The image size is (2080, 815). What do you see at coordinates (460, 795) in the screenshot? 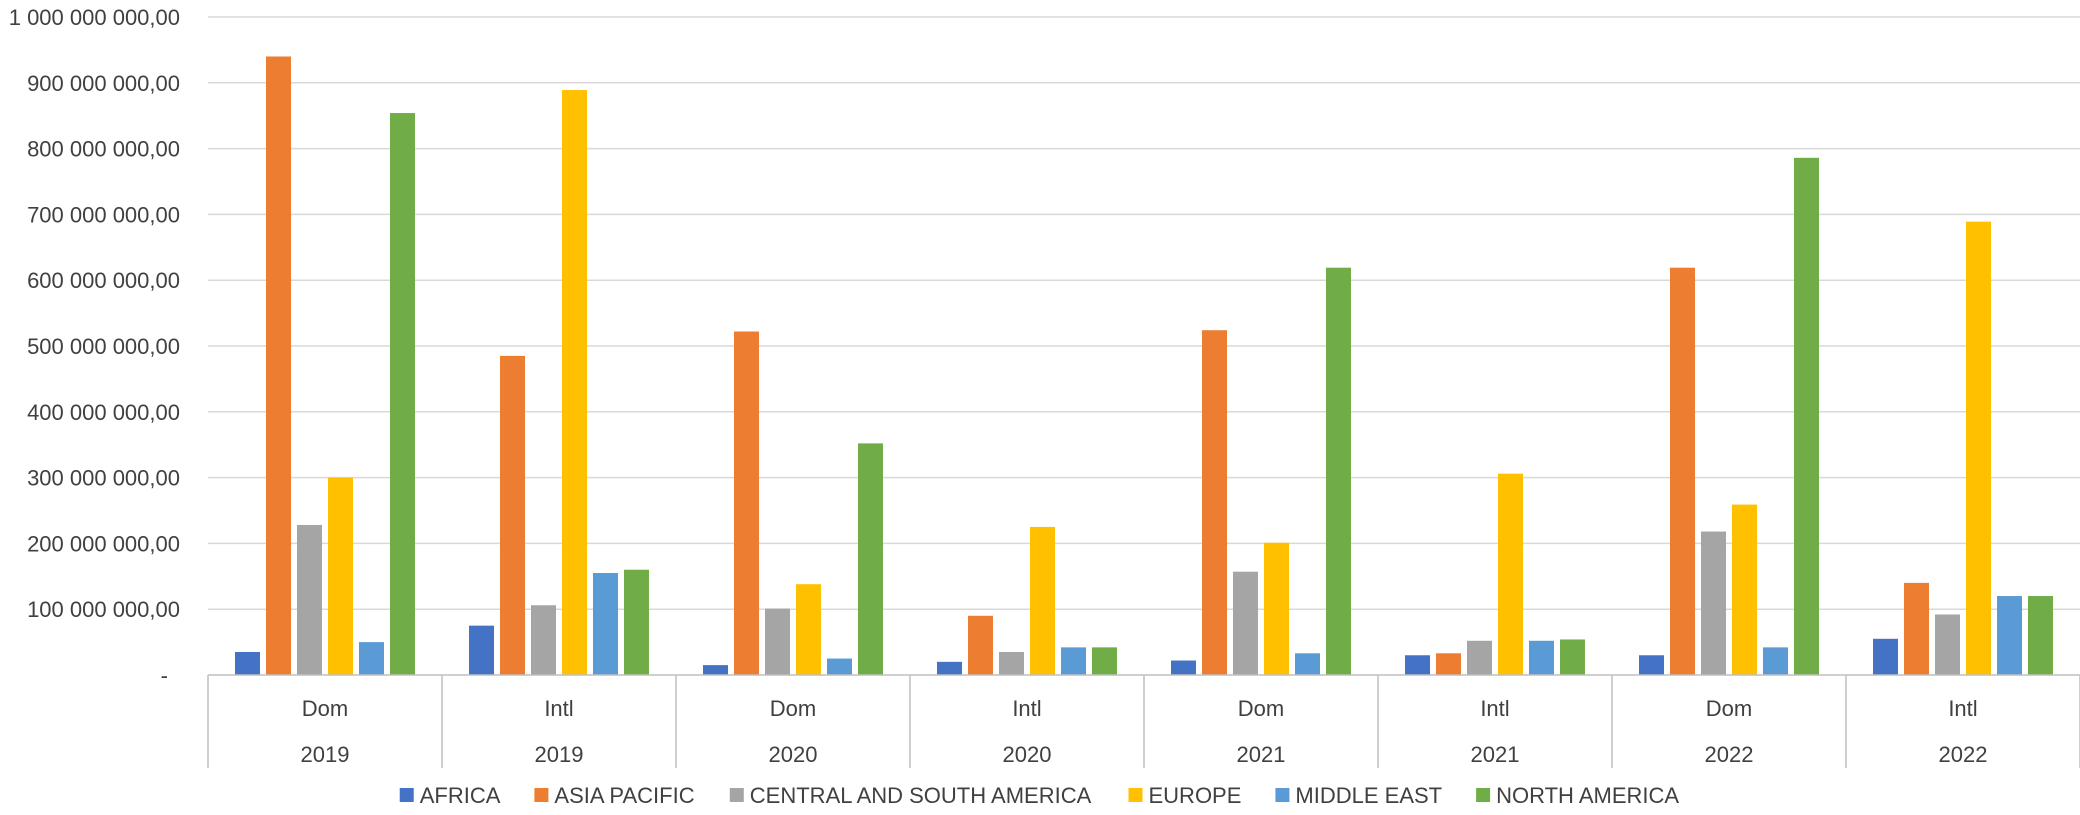
I see `legend-label: AFRICA` at bounding box center [460, 795].